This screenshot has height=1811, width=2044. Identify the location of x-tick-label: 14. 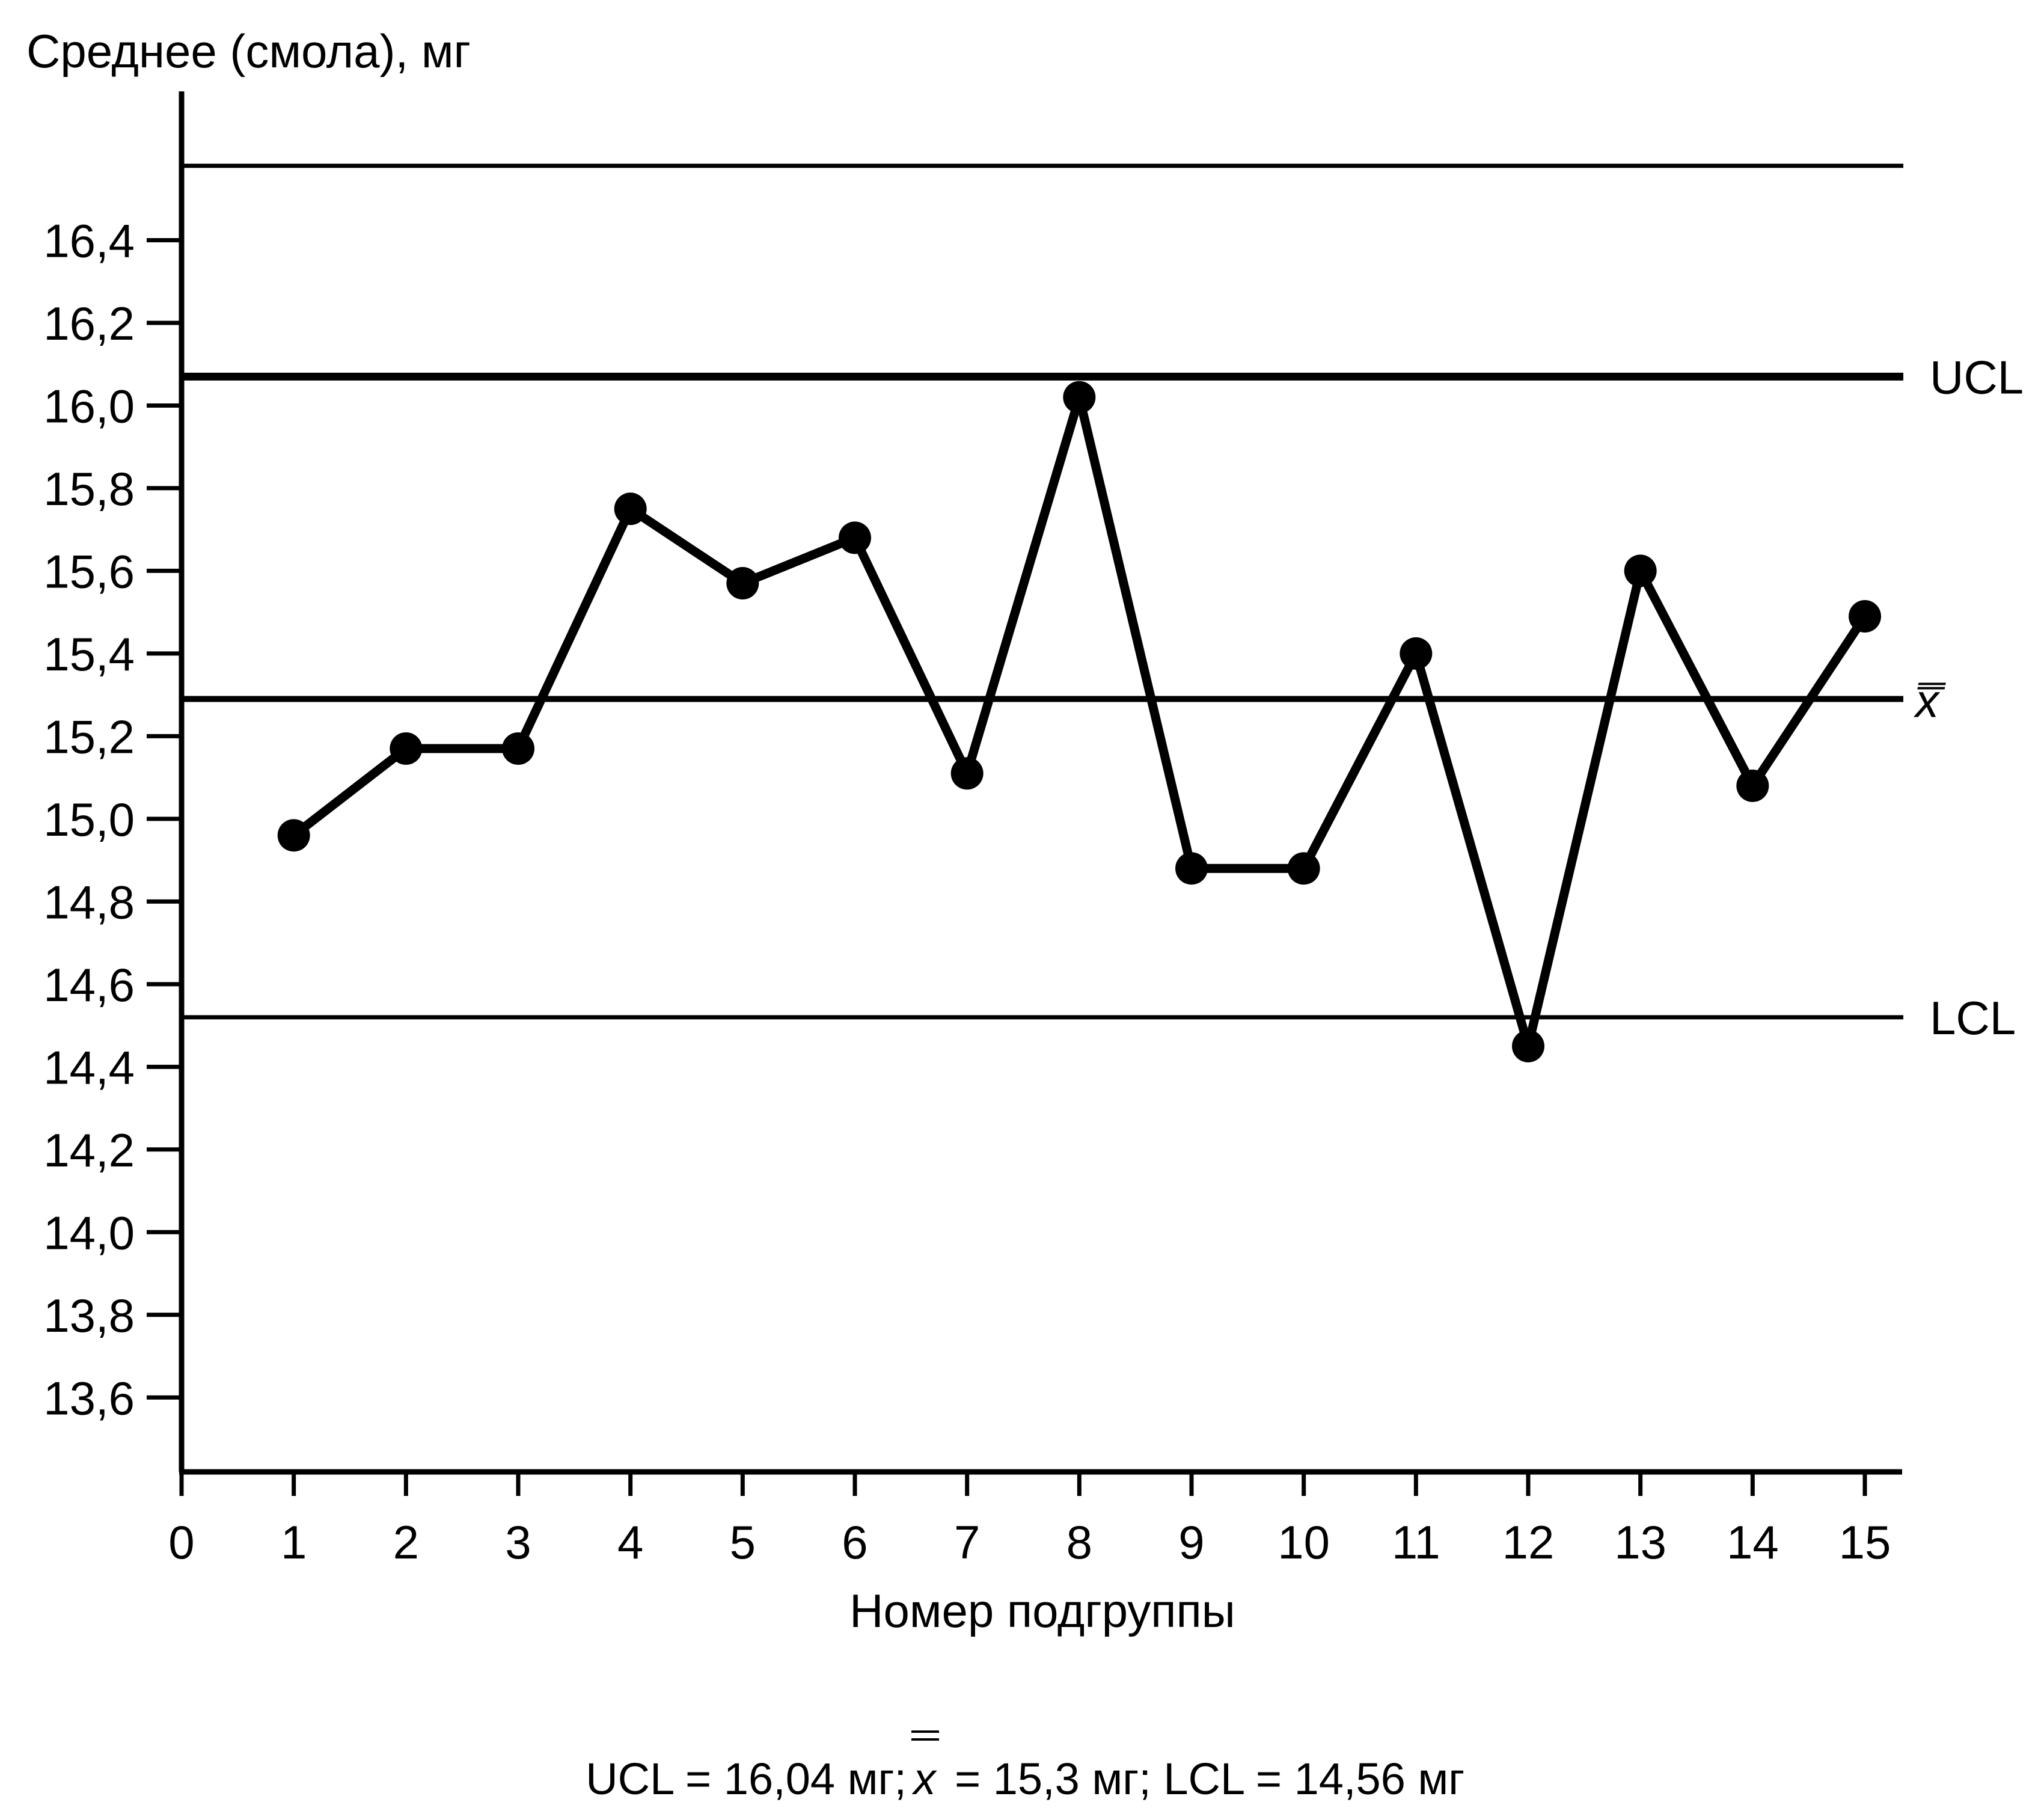
(1753, 1542).